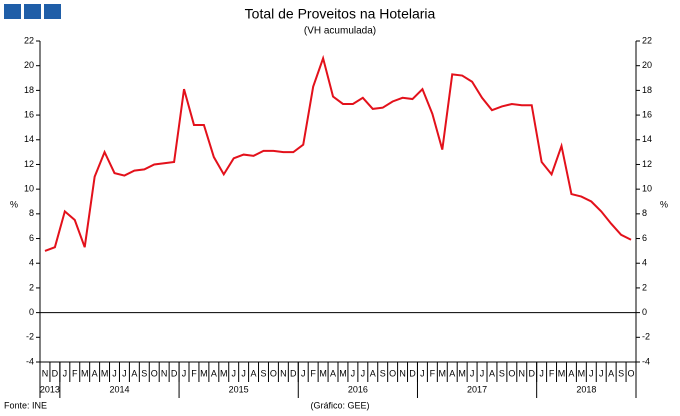 The image size is (680, 416). Describe the element at coordinates (119, 389) in the screenshot. I see `year-label: 2014` at that location.